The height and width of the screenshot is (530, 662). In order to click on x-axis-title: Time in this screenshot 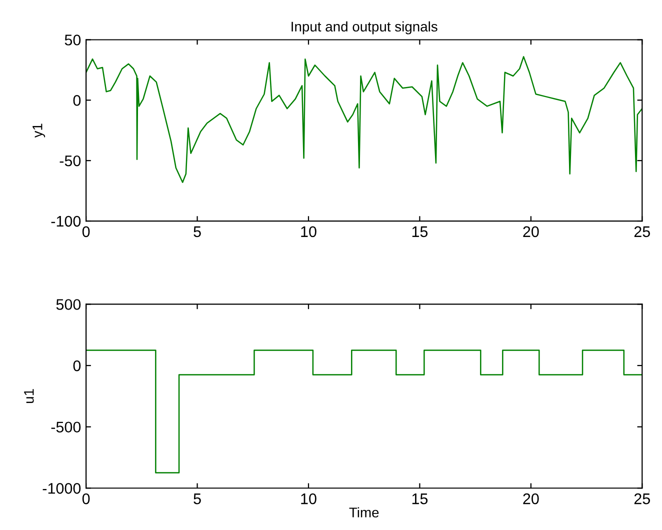, I will do `click(364, 512)`.